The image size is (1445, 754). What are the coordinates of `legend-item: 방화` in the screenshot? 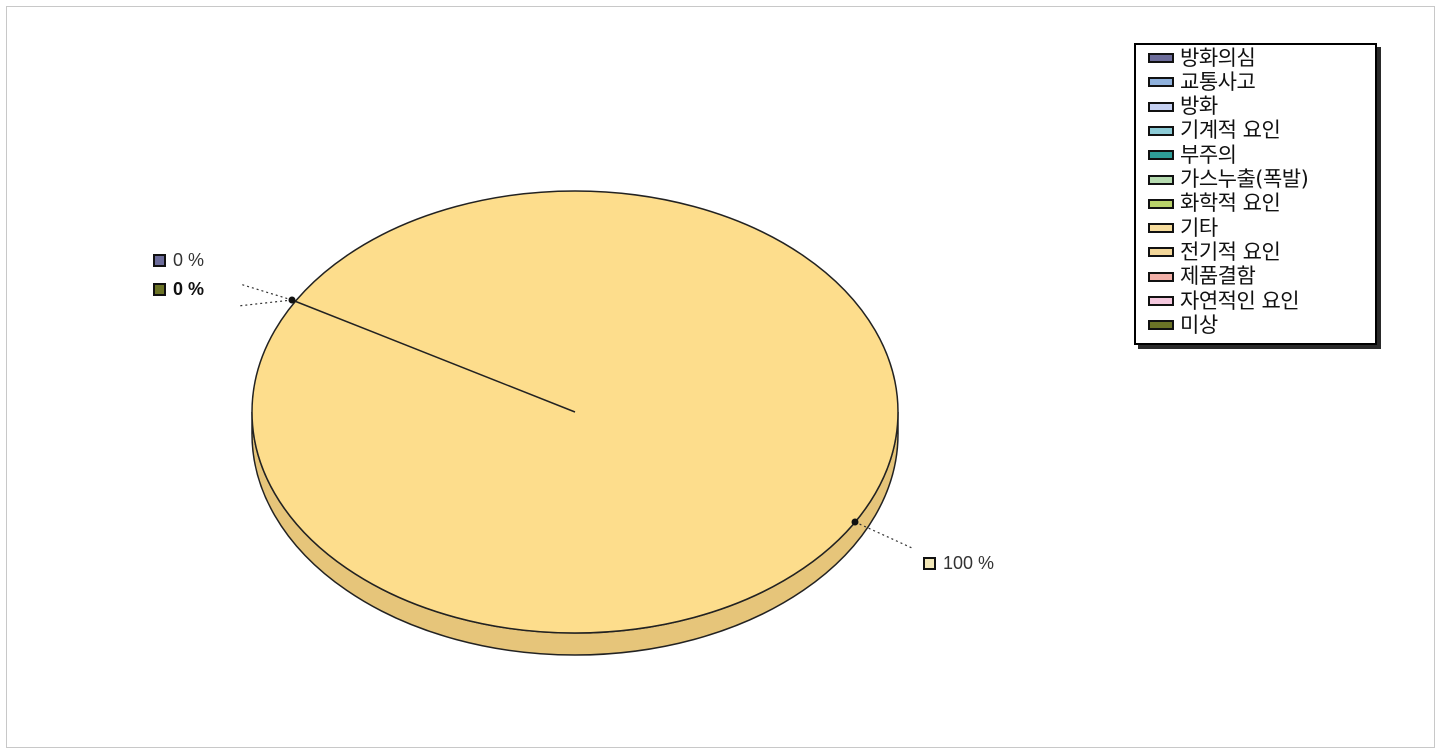 It's located at (1183, 107).